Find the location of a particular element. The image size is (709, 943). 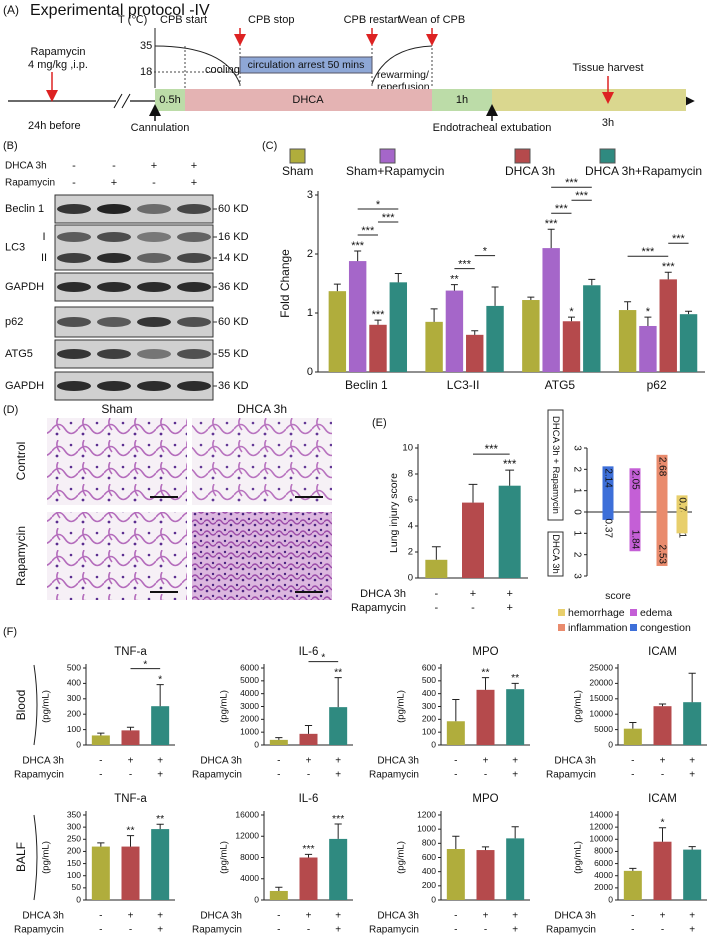

column-label: DHCA 3h is located at coordinates (262, 409).